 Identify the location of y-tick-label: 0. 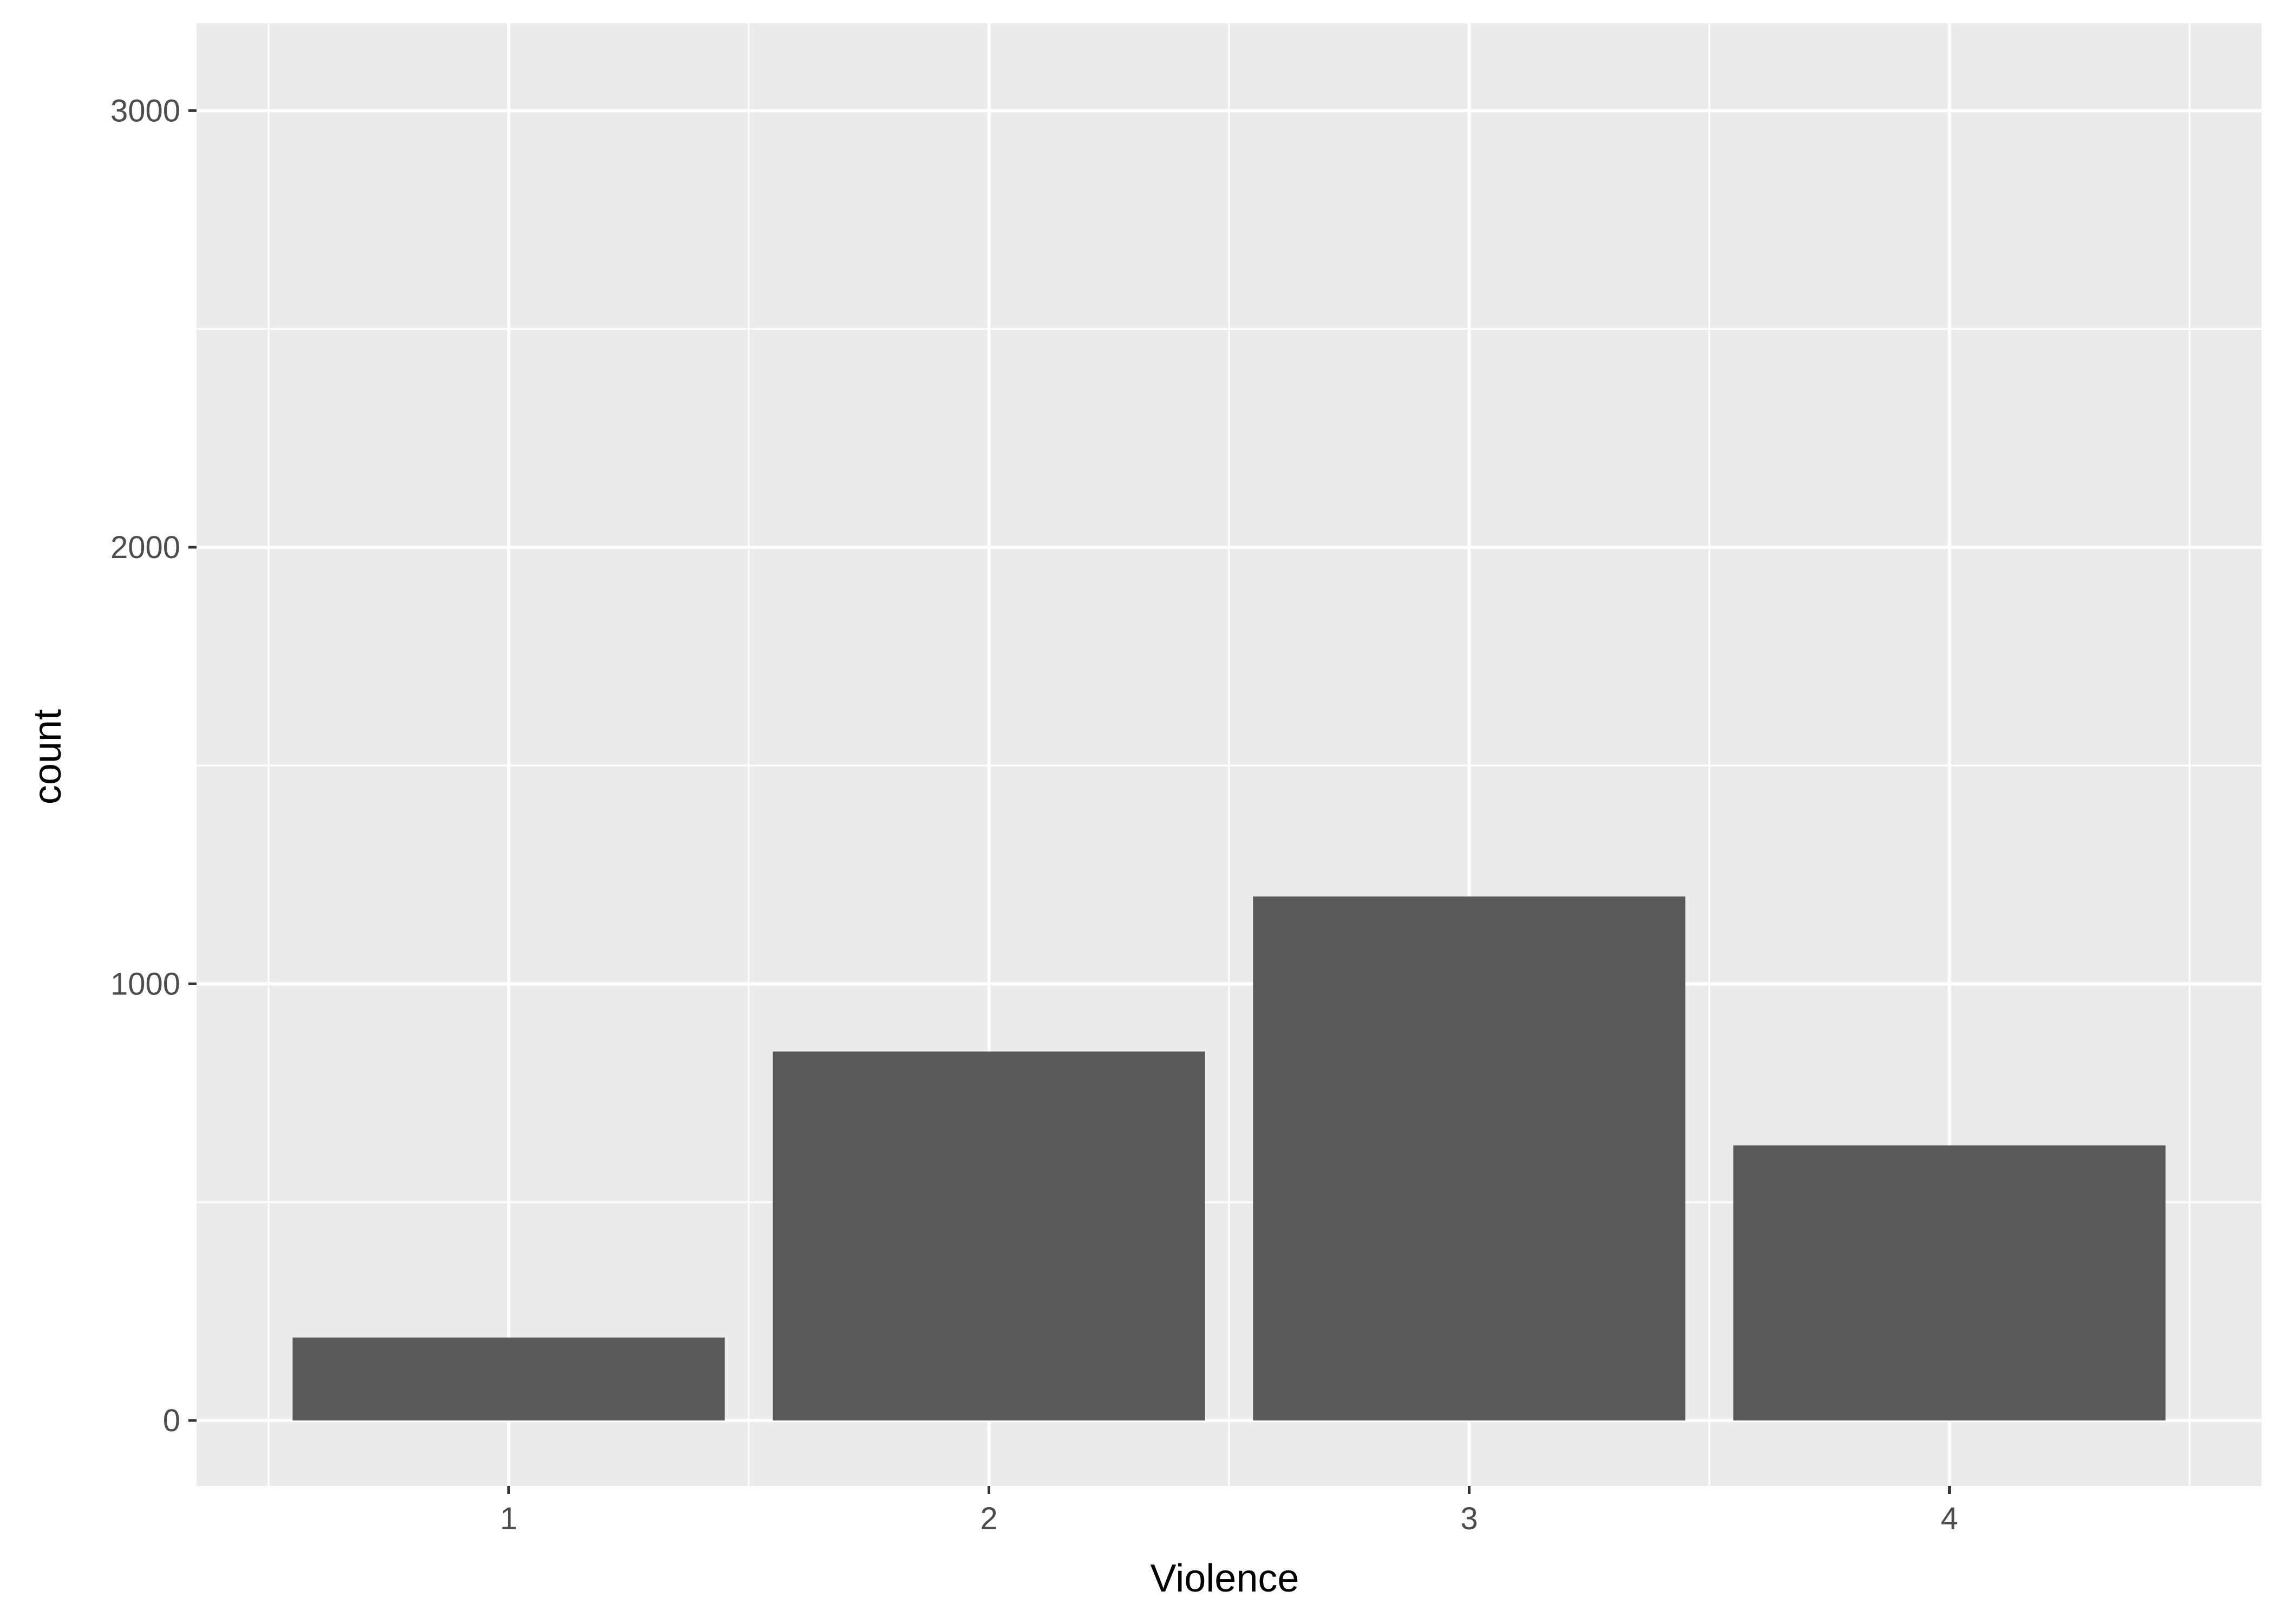
(172, 1420).